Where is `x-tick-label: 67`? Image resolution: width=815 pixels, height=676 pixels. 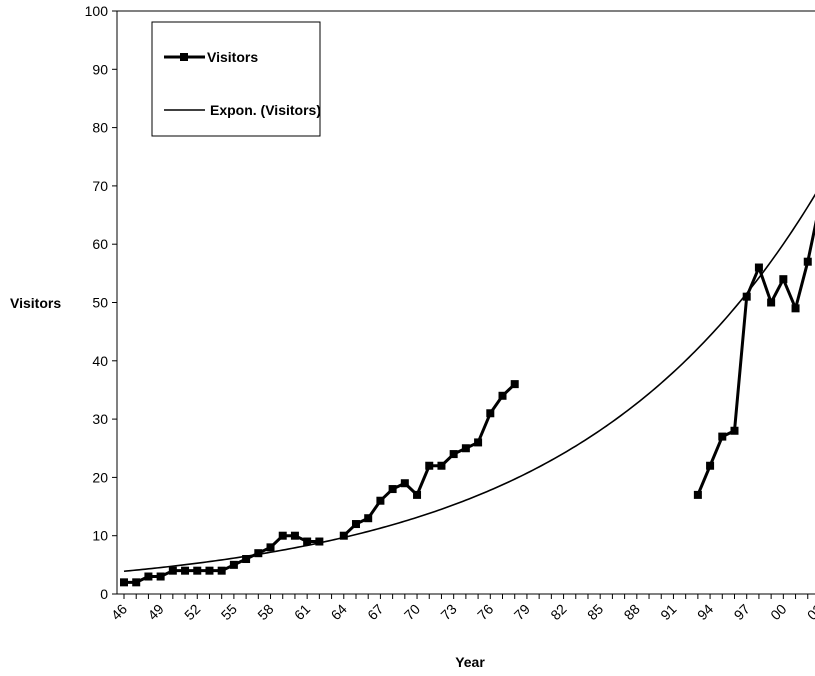 x-tick-label: 67 is located at coordinates (375, 612).